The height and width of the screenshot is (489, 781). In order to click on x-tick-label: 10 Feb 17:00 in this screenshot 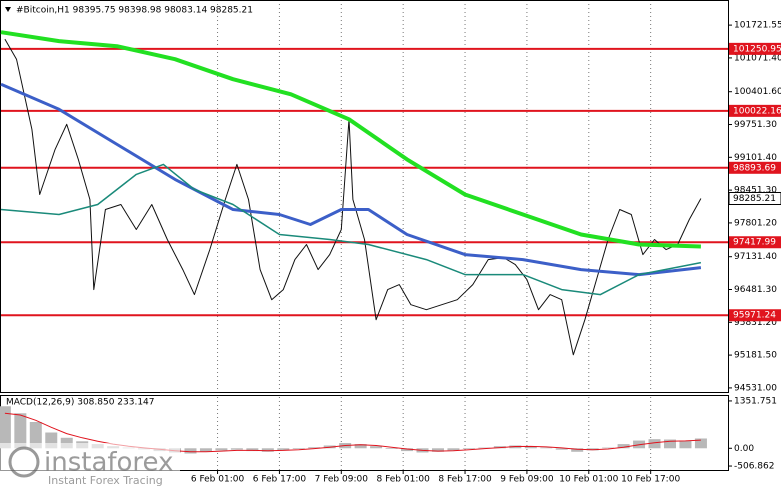, I will do `click(650, 480)`.